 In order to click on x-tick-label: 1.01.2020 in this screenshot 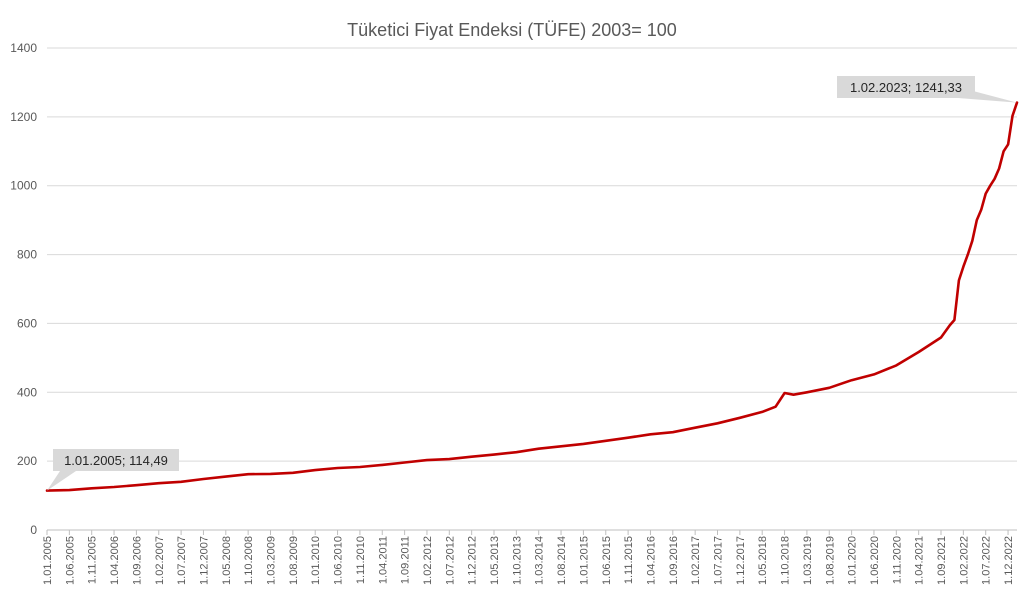, I will do `click(853, 560)`.